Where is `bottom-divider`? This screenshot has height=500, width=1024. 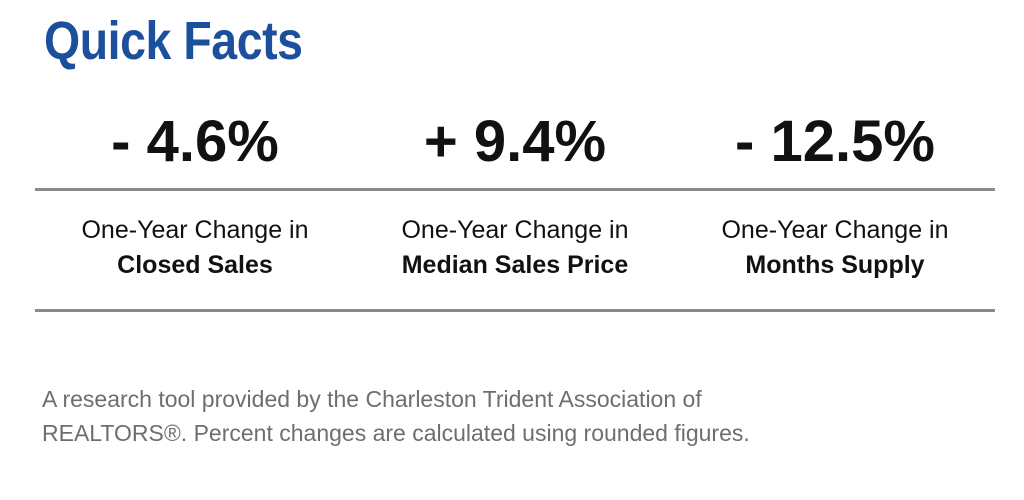 bottom-divider is located at coordinates (515, 310).